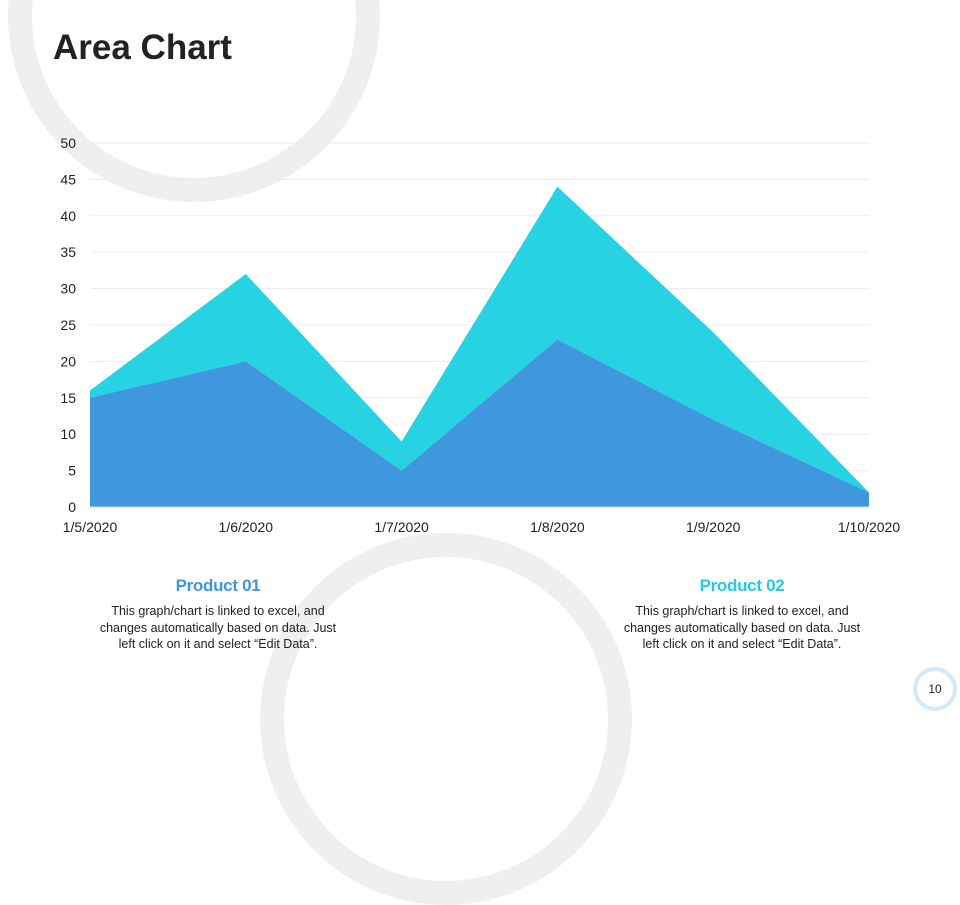 The width and height of the screenshot is (960, 905). Describe the element at coordinates (68, 252) in the screenshot. I see `y-tick-label-35: 35` at that location.